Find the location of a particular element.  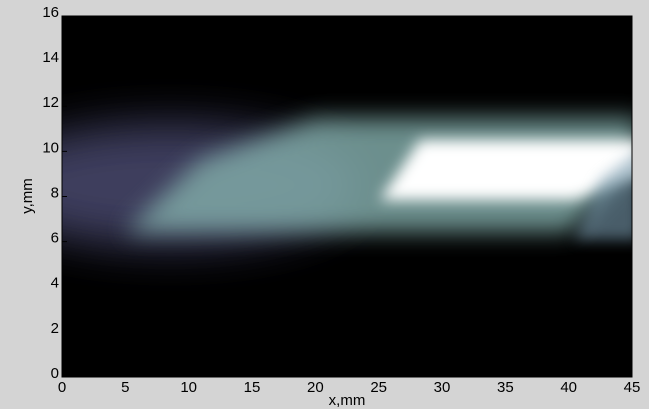

y-tick-label: 2 is located at coordinates (55, 328).